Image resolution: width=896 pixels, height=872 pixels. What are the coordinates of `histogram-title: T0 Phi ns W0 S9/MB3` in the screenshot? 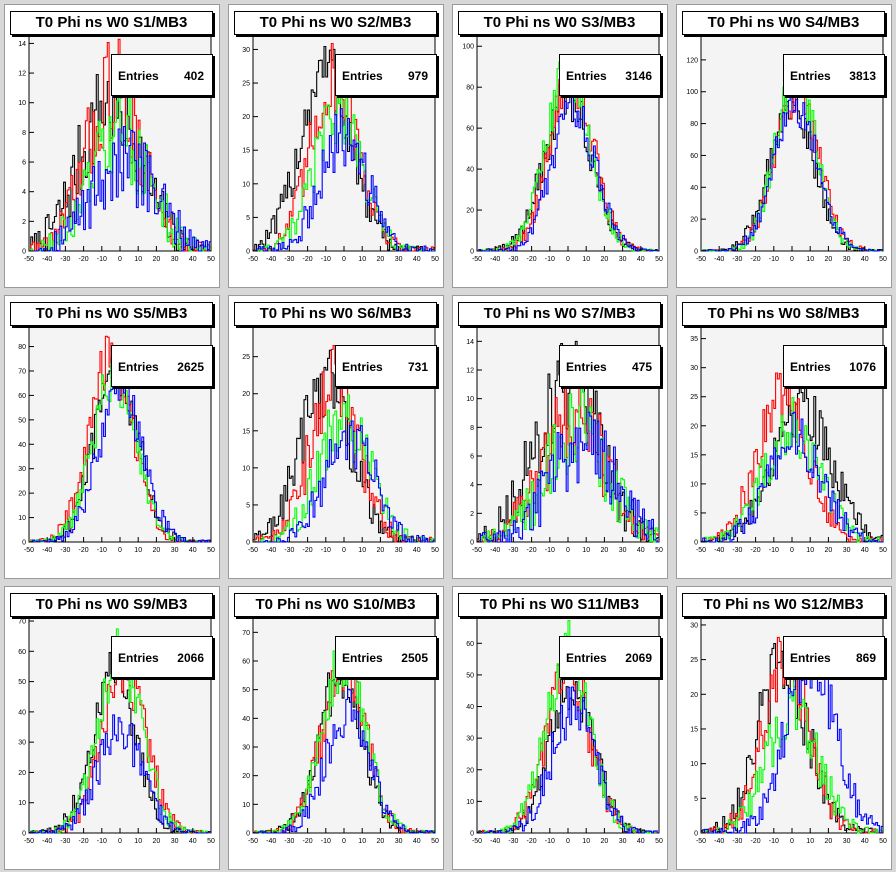 It's located at (111, 605).